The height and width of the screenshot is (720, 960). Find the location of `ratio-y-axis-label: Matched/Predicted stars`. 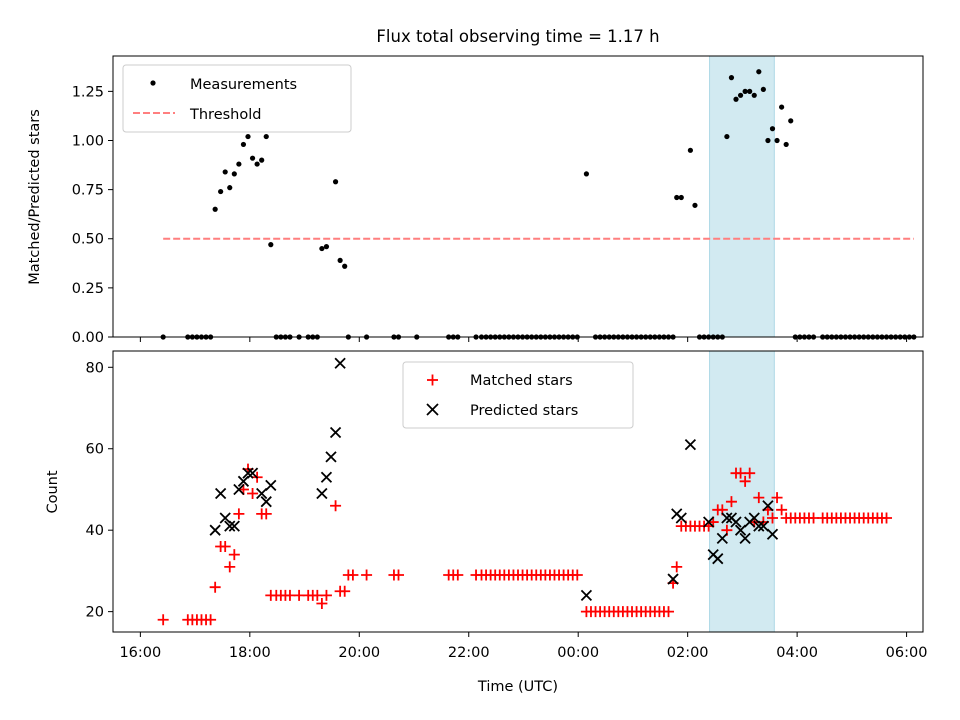

ratio-y-axis-label: Matched/Predicted stars is located at coordinates (35, 197).